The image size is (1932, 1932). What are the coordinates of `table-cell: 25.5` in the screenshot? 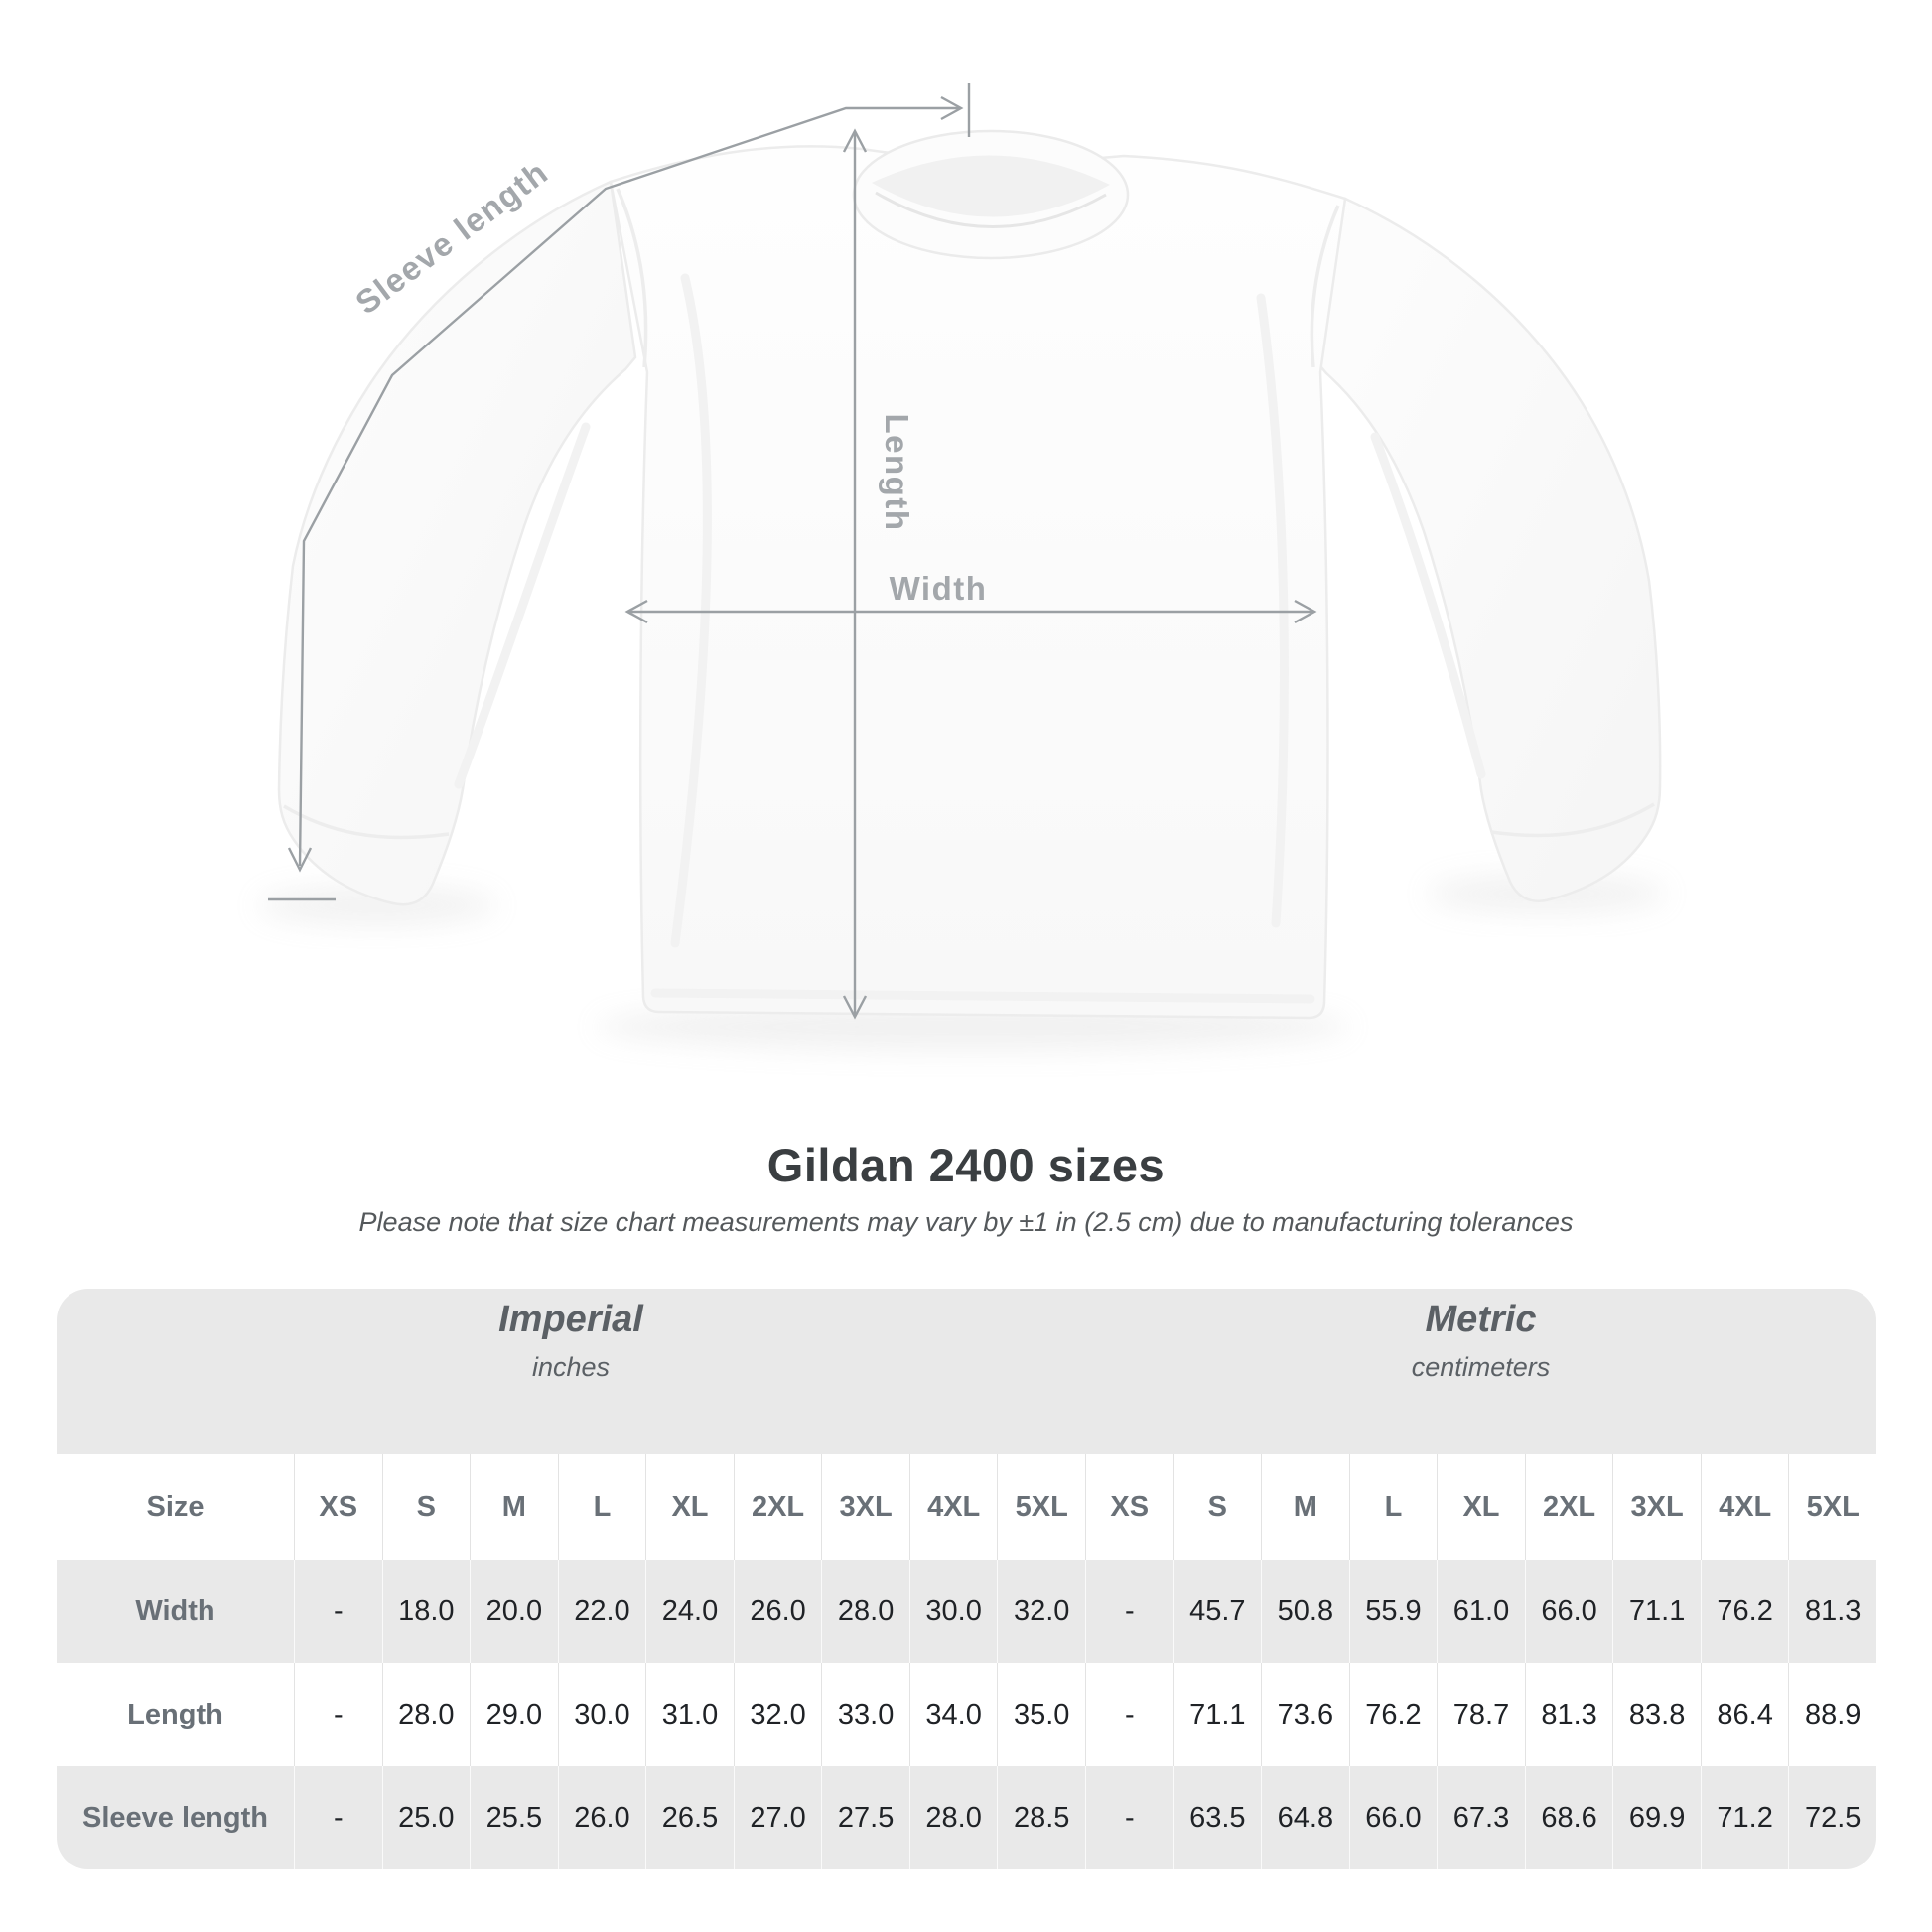 It's located at (514, 1818).